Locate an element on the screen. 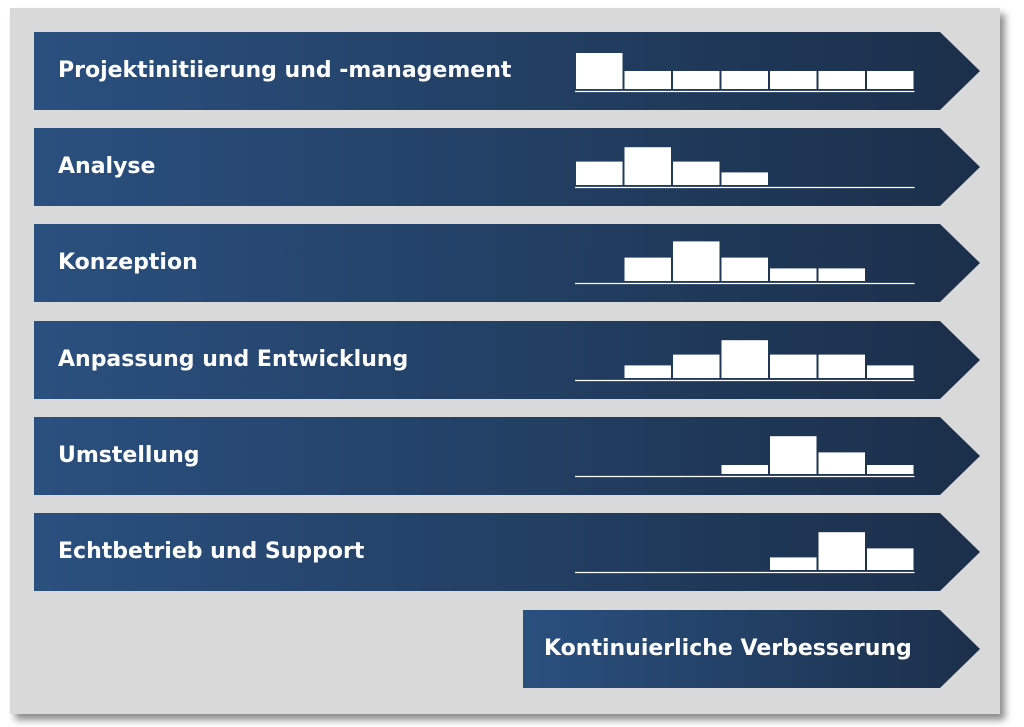 The height and width of the screenshot is (727, 1024). phase-arrow: Projektinitiierung und -management is located at coordinates (507, 71).